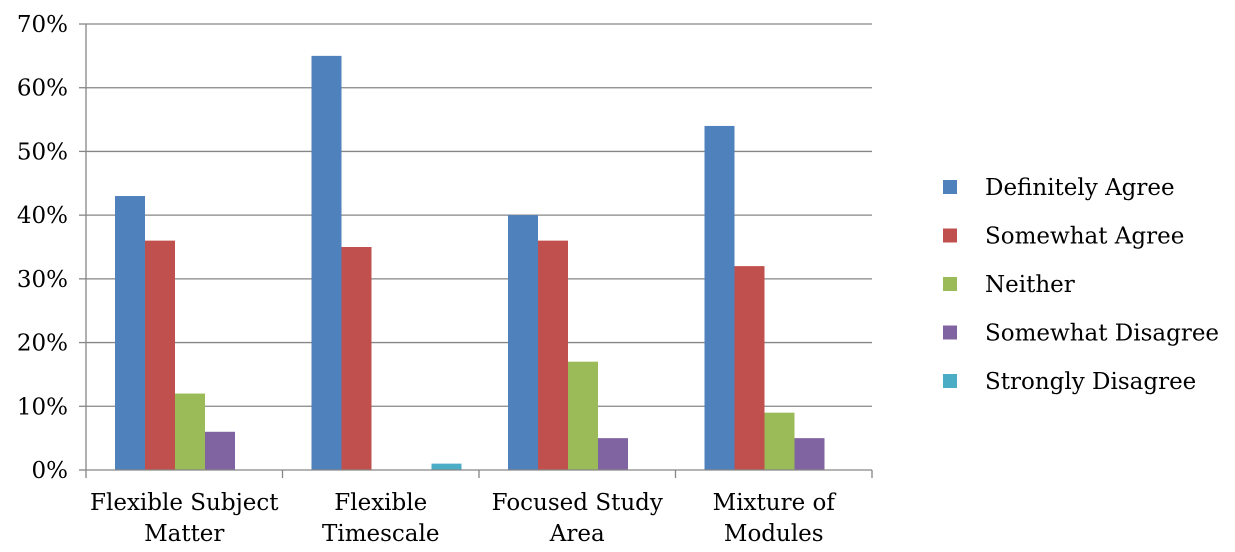 The height and width of the screenshot is (552, 1235). What do you see at coordinates (42, 152) in the screenshot?
I see `y-tick-label: 50%` at bounding box center [42, 152].